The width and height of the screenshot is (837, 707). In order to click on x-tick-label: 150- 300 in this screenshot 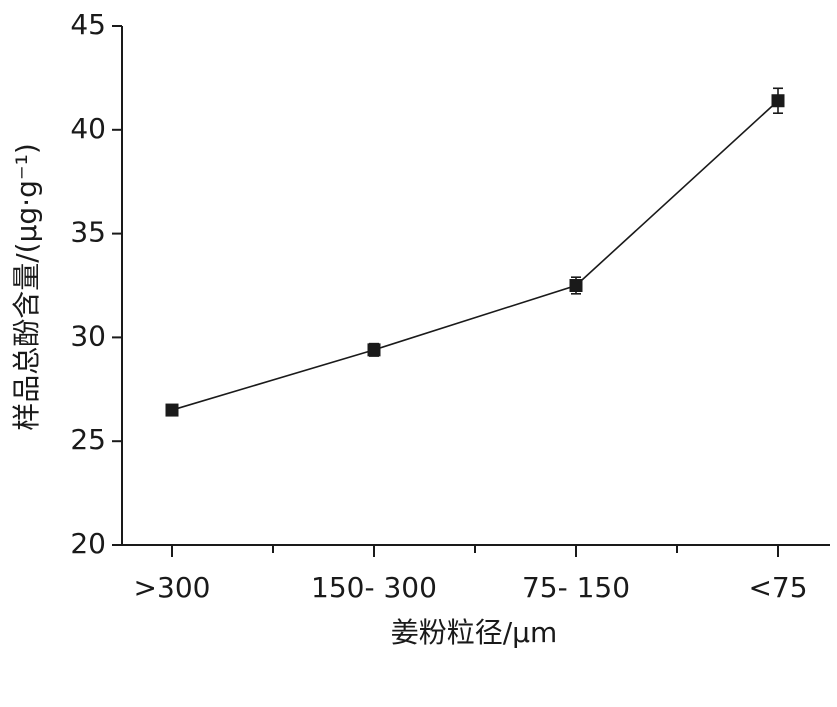, I will do `click(374, 587)`.